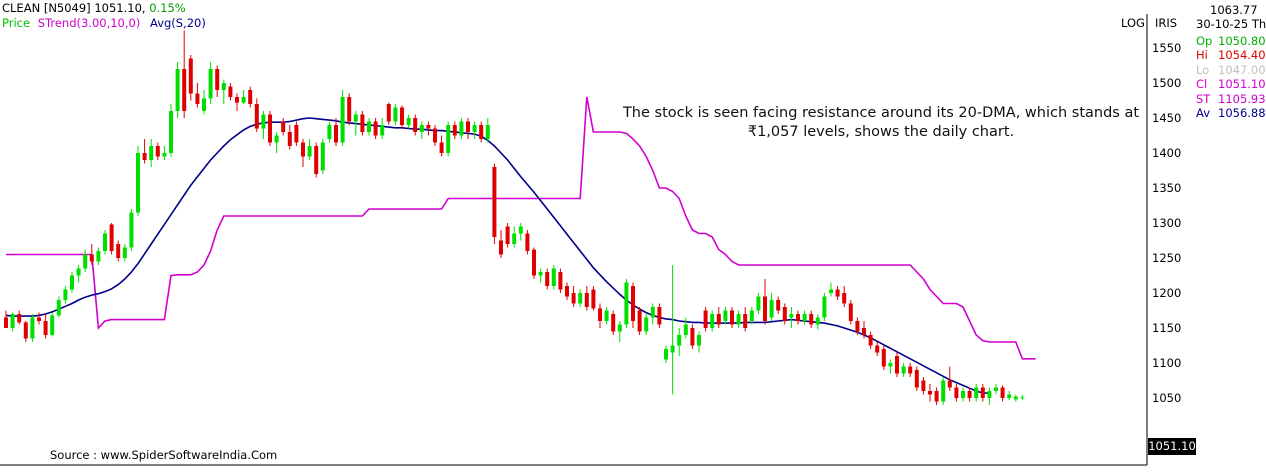  I want to click on info-value: 1050.80, so click(1242, 41).